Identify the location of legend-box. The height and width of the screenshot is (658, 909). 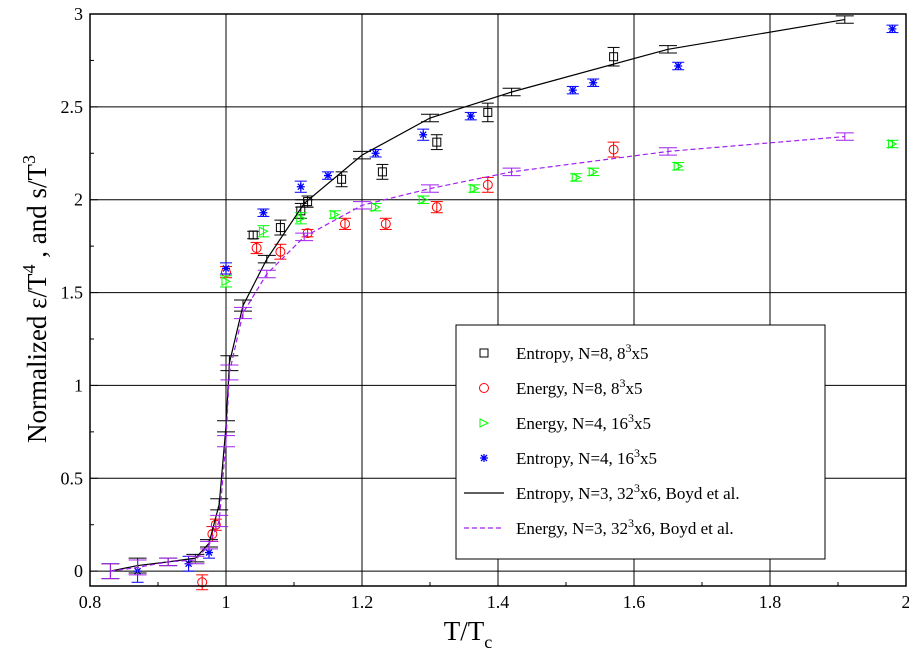
(640, 442).